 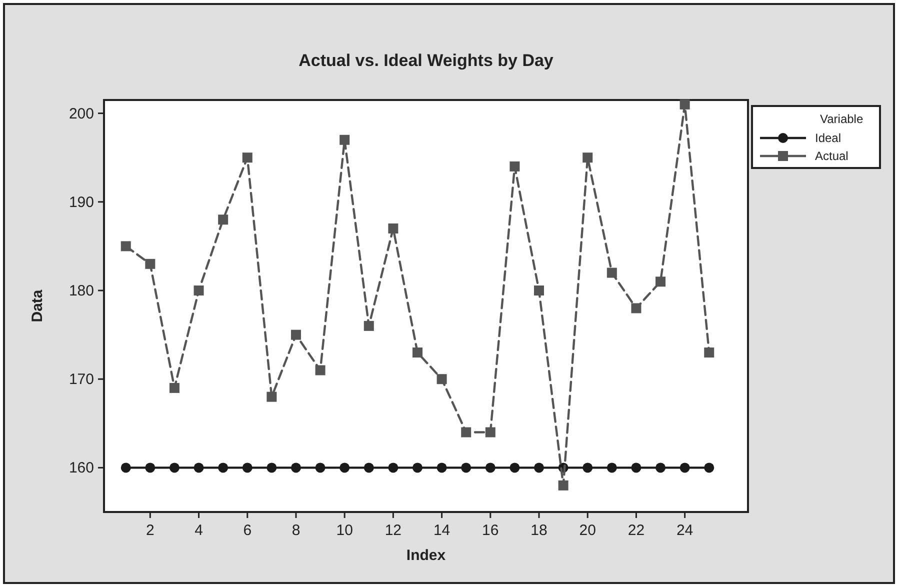 What do you see at coordinates (587, 530) in the screenshot?
I see `x-tick-label: 20` at bounding box center [587, 530].